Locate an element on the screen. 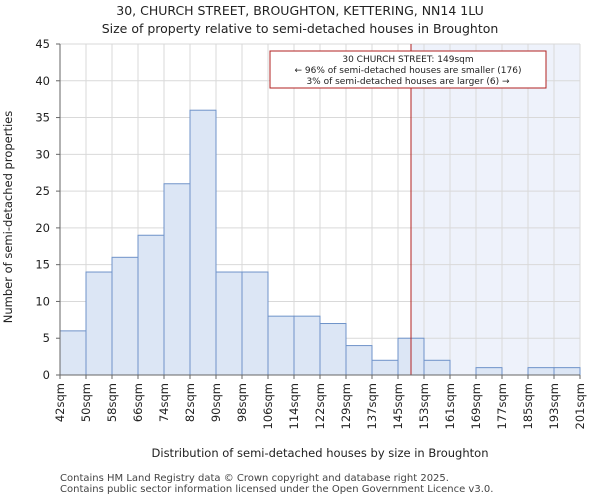  y-tick-label: 20 is located at coordinates (42, 228).